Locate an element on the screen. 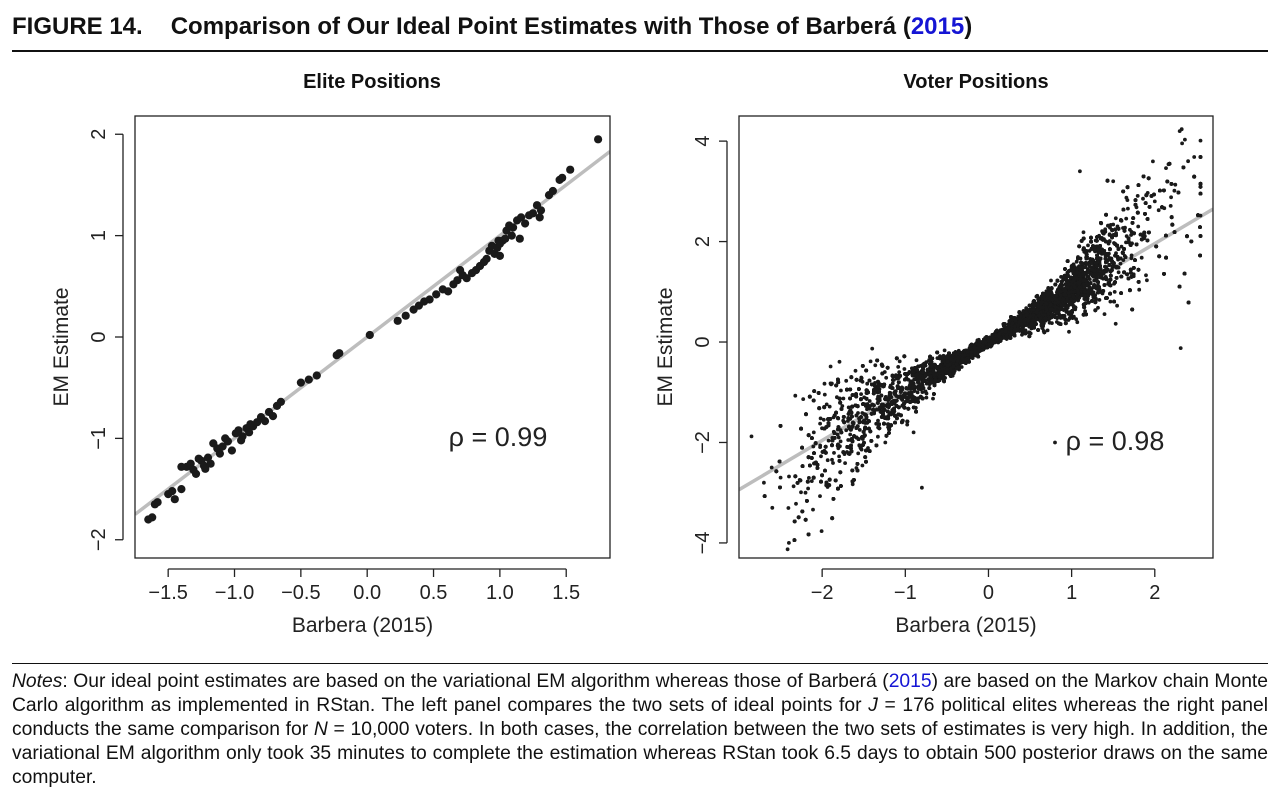 The image size is (1280, 793). figure-title-close: ) is located at coordinates (968, 26).